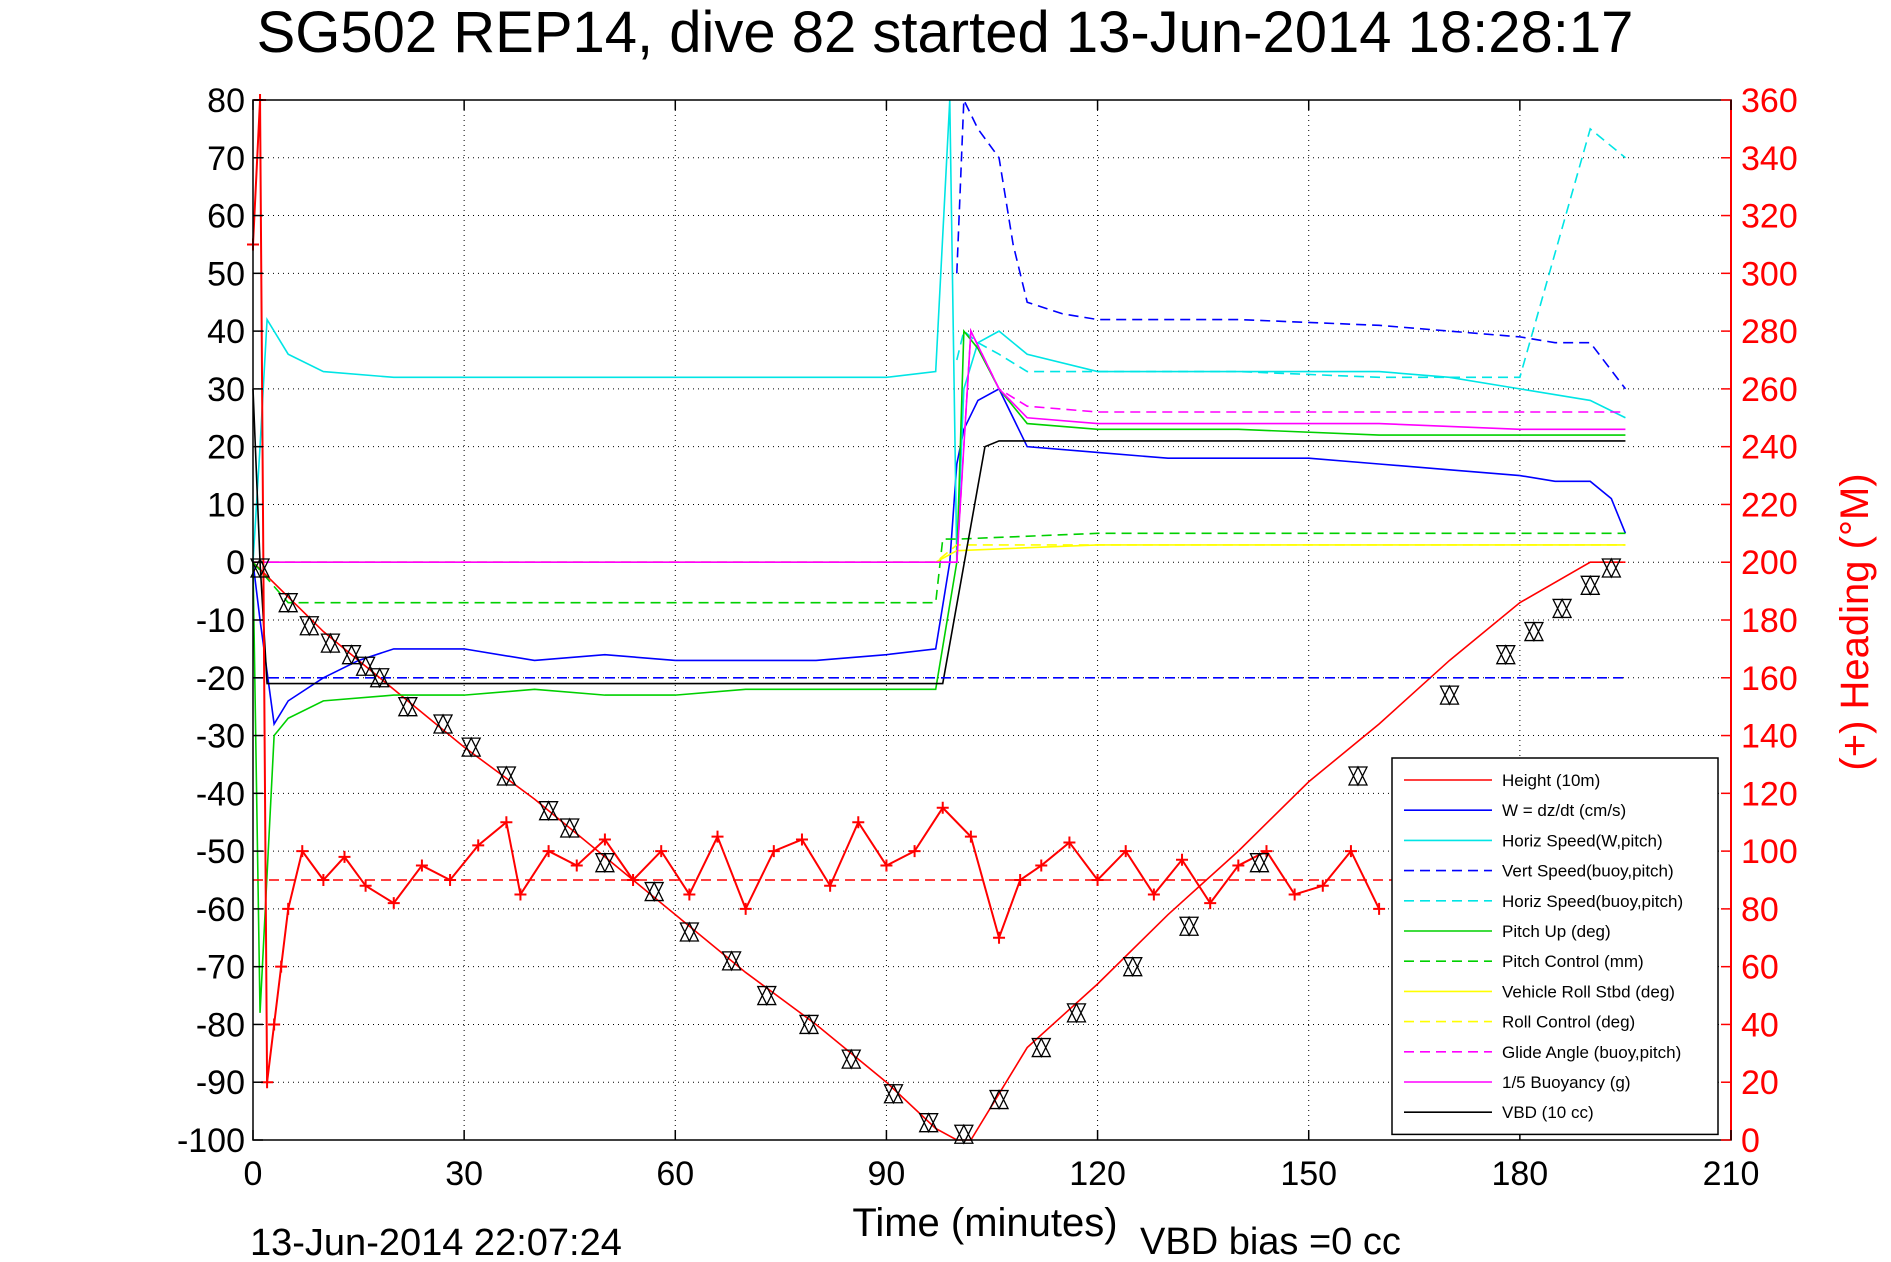 The height and width of the screenshot is (1262, 1891). I want to click on y-tick-label: 40, so click(226, 332).